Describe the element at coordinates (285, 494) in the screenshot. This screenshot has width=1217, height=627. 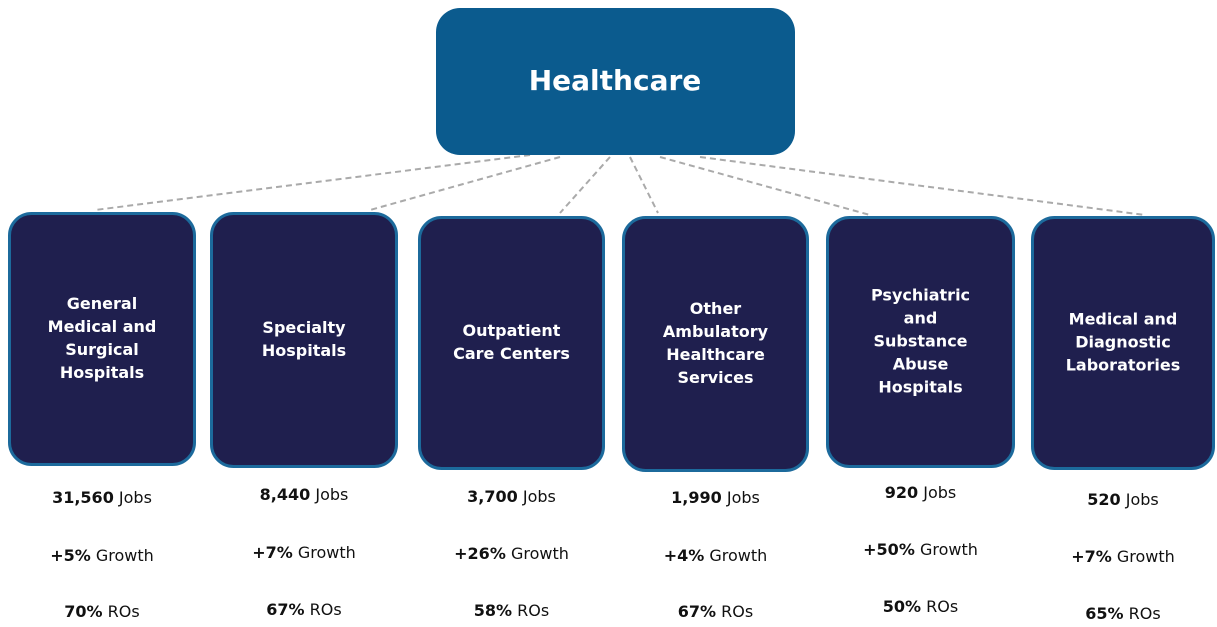
I see `stat-value: 8,440` at that location.